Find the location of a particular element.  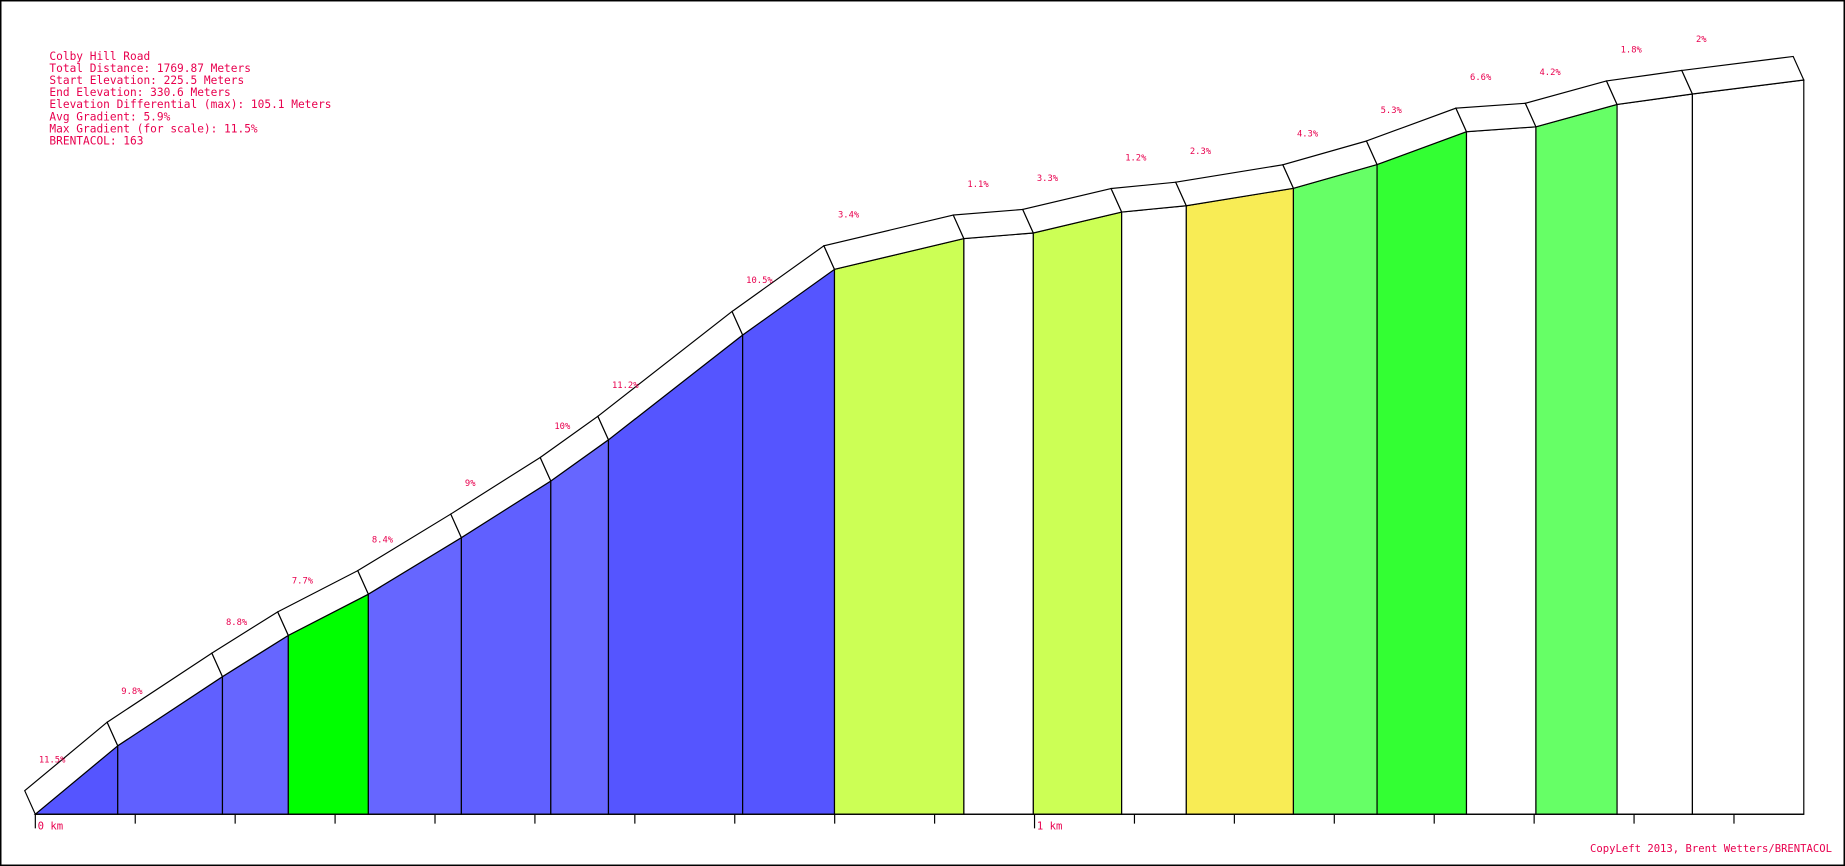

gradient-label: 1.2% is located at coordinates (1136, 158).